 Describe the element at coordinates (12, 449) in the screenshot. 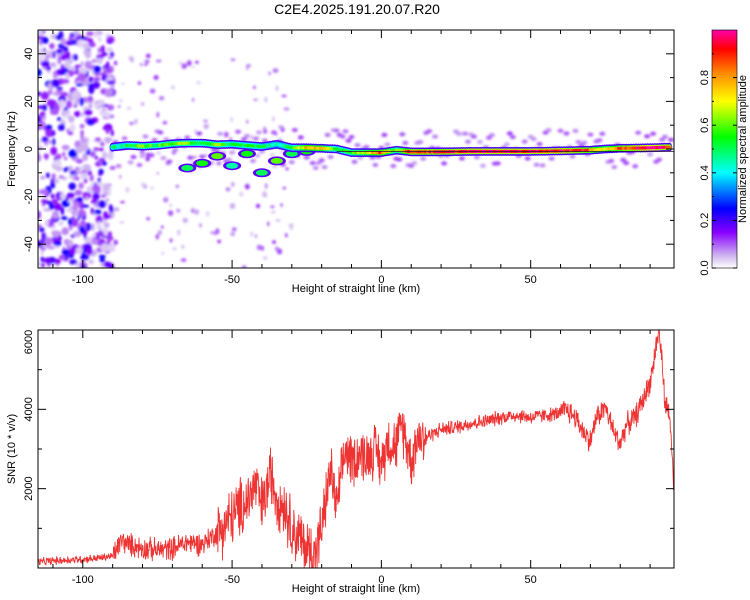

I see `snr-ylabel: SNR (10 * v/v)` at that location.